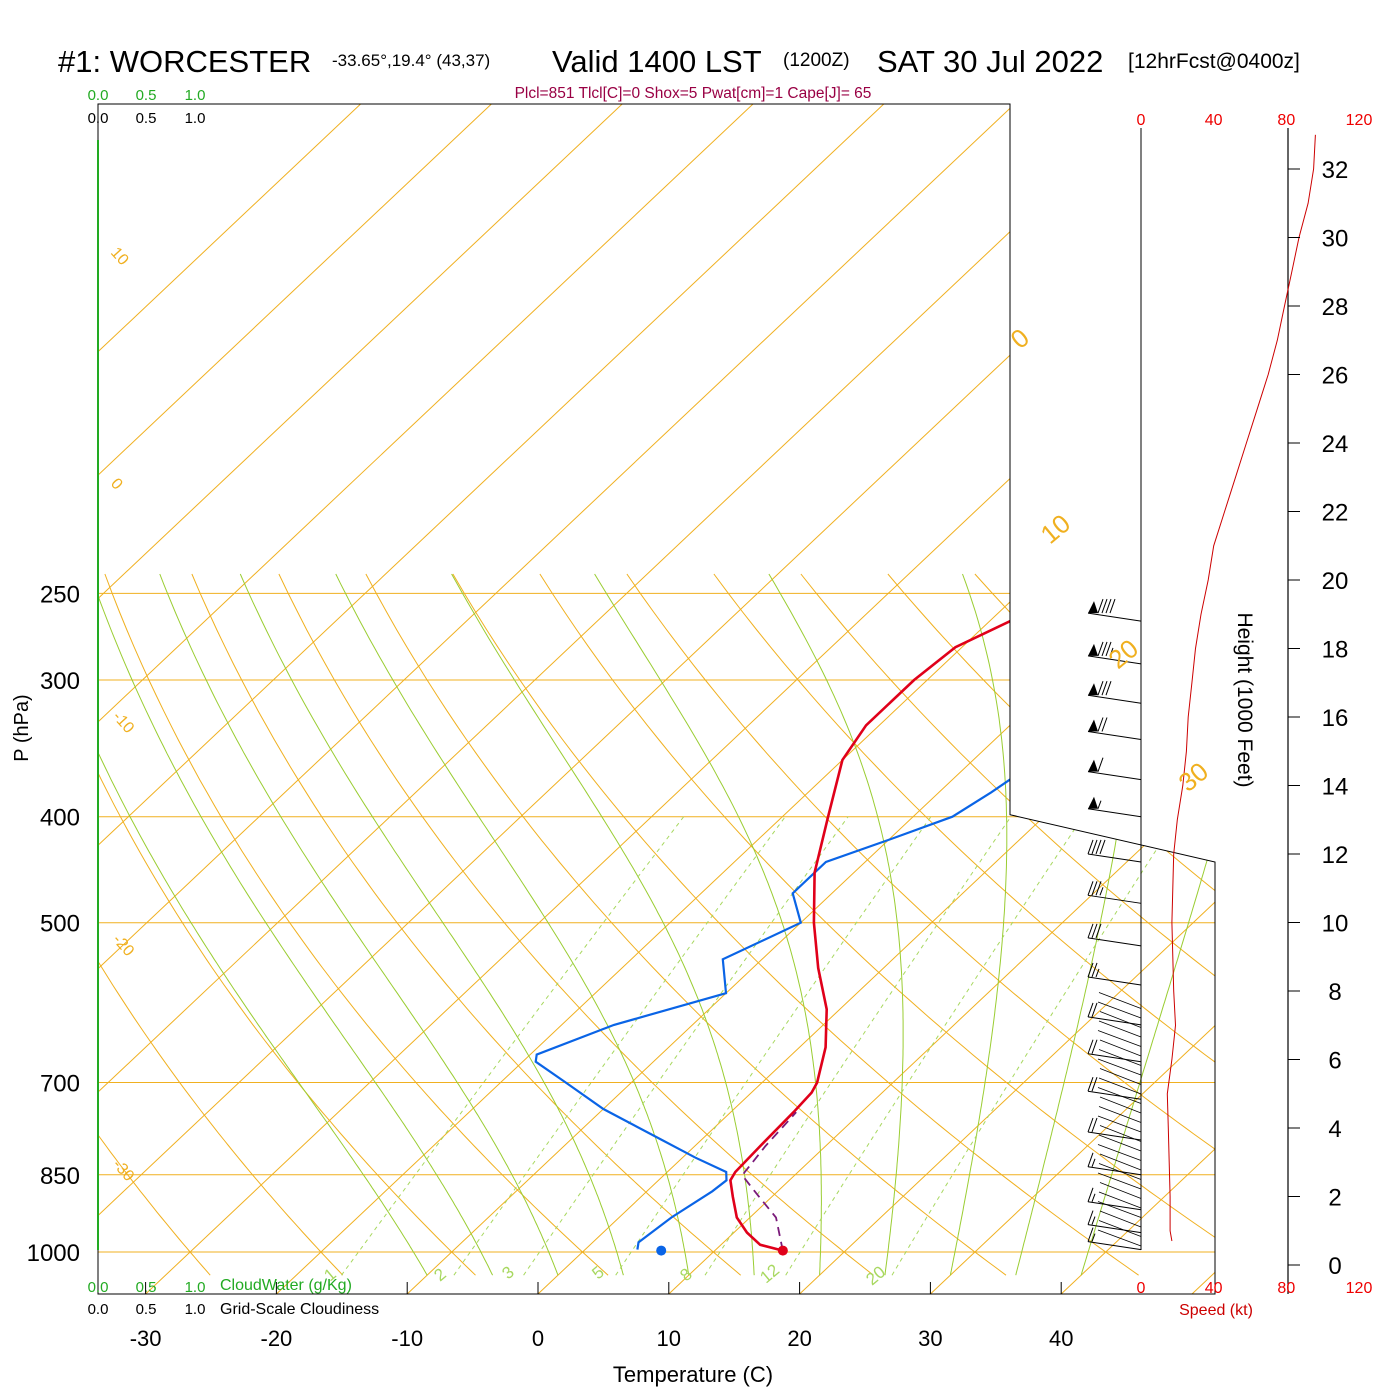 The height and width of the screenshot is (1400, 1400). I want to click on pressure-tick-label: 250, so click(60, 594).